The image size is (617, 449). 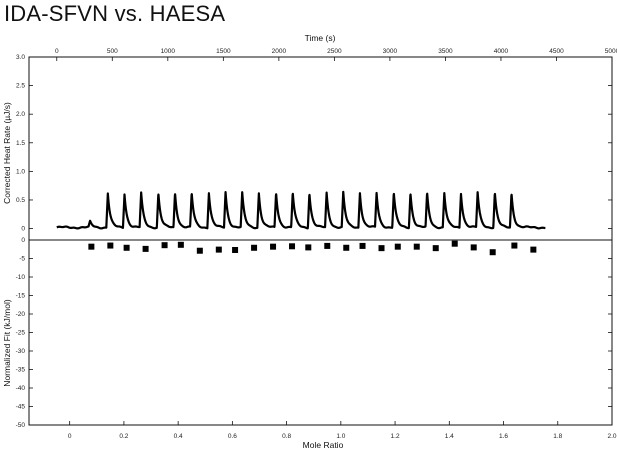 I want to click on bottom-y-tick-label: -45, so click(x=21, y=407).